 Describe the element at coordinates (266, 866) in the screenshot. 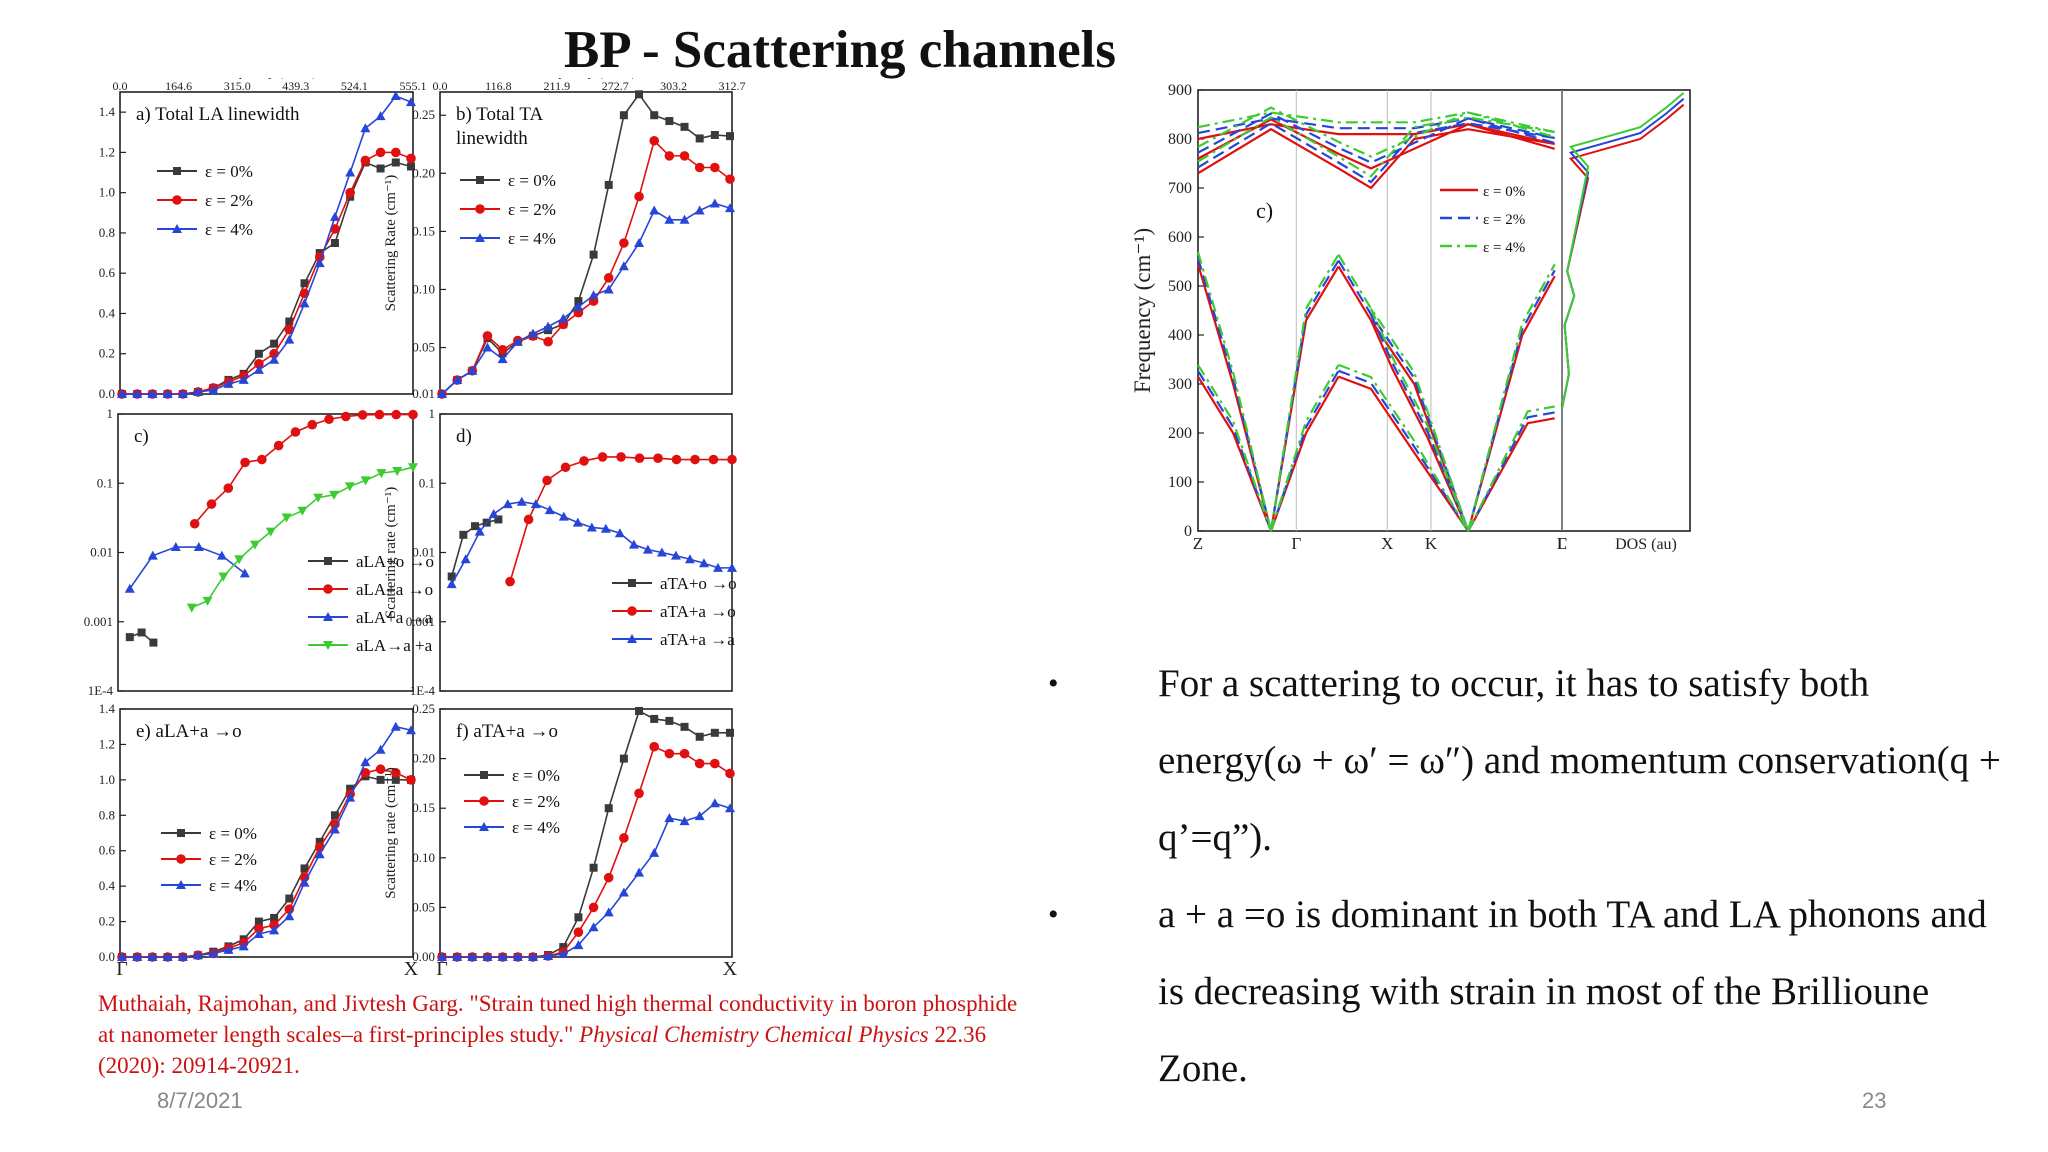

I see `series-line` at that location.